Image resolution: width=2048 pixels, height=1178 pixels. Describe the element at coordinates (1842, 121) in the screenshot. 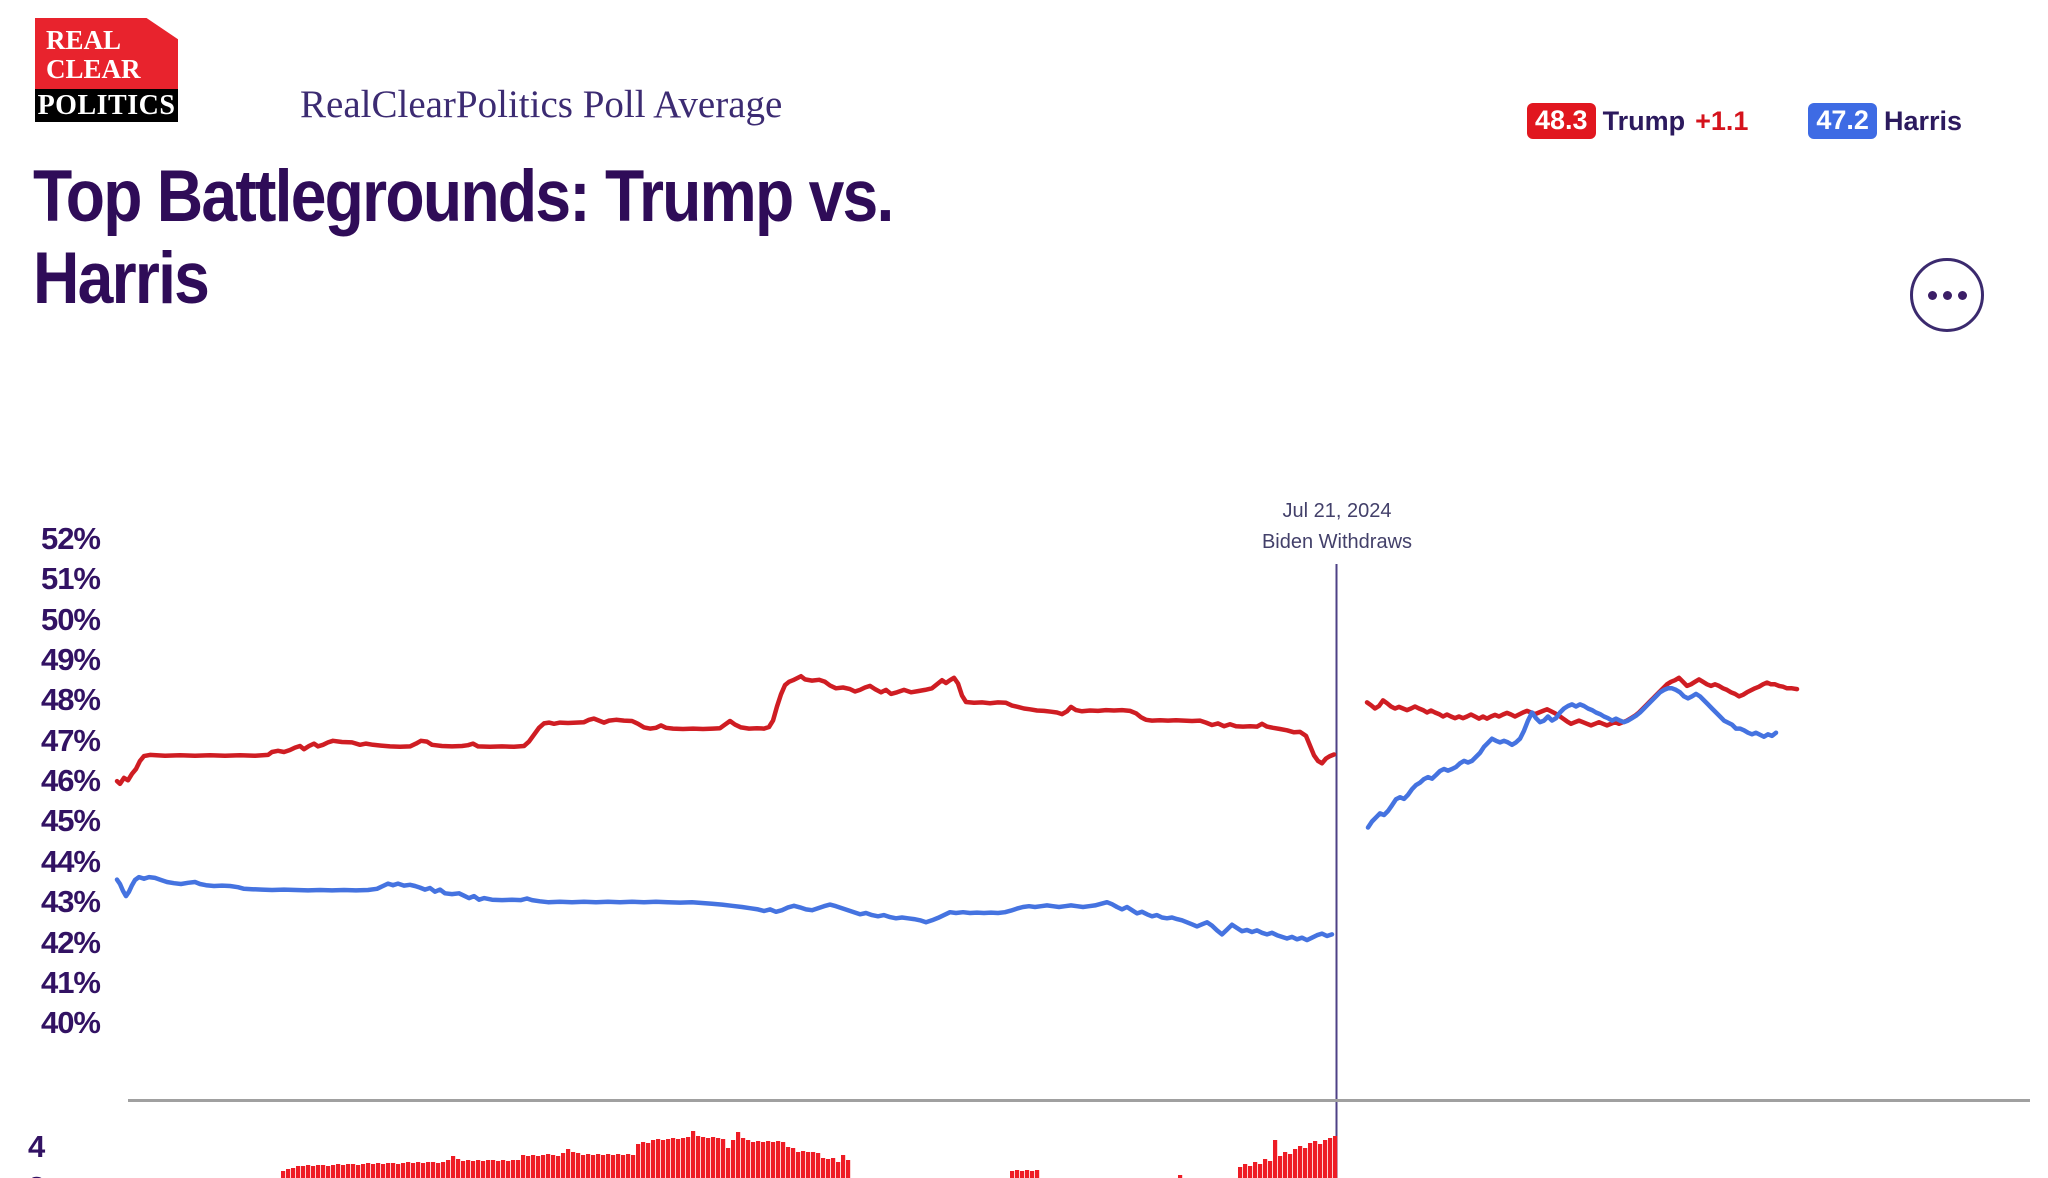

I see `harris-value-badge: 47.2` at that location.